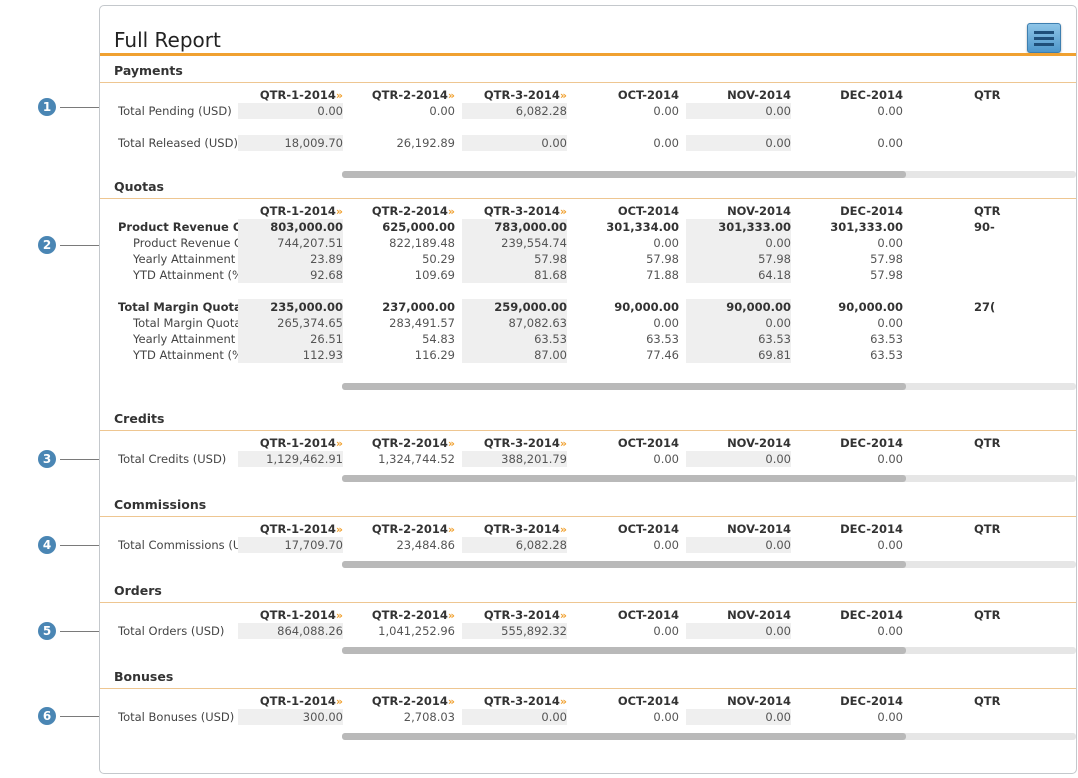 The height and width of the screenshot is (778, 1078). What do you see at coordinates (297, 211) in the screenshot?
I see `column-header-label: QTR-1-2014` at bounding box center [297, 211].